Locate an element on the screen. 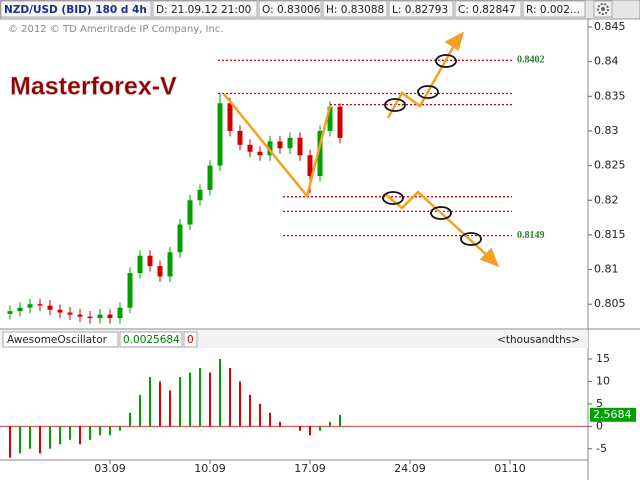 The width and height of the screenshot is (640, 480). oscillator-flag: 0 is located at coordinates (190, 340).